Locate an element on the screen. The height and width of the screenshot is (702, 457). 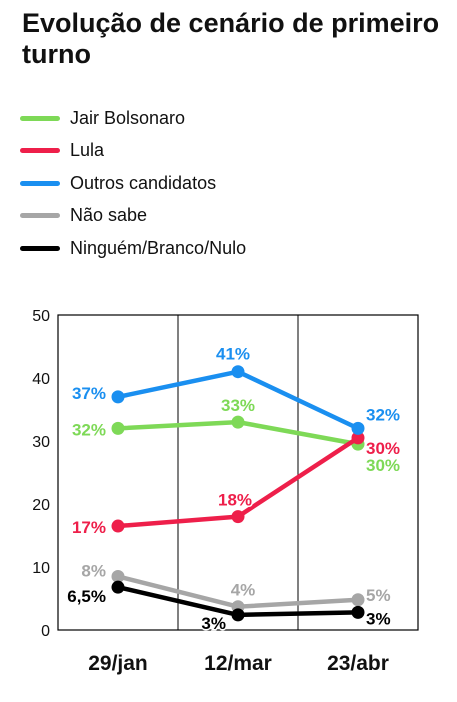
legend-label-lula: Lula is located at coordinates (87, 150).